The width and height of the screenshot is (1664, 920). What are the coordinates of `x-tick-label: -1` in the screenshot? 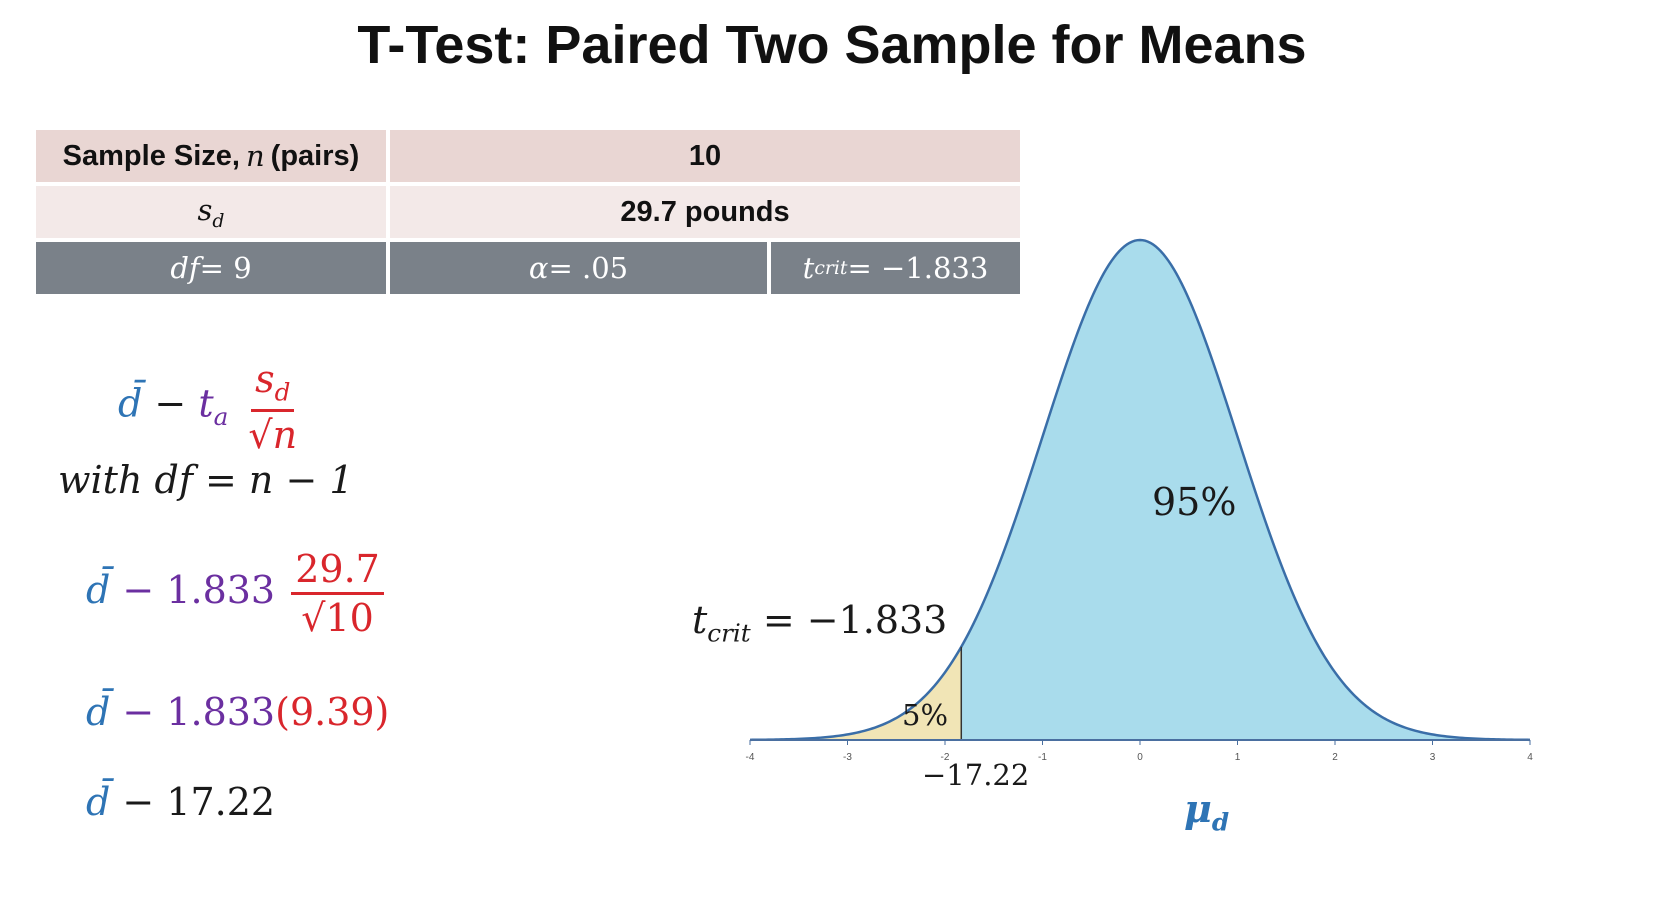 It's located at (1042, 757).